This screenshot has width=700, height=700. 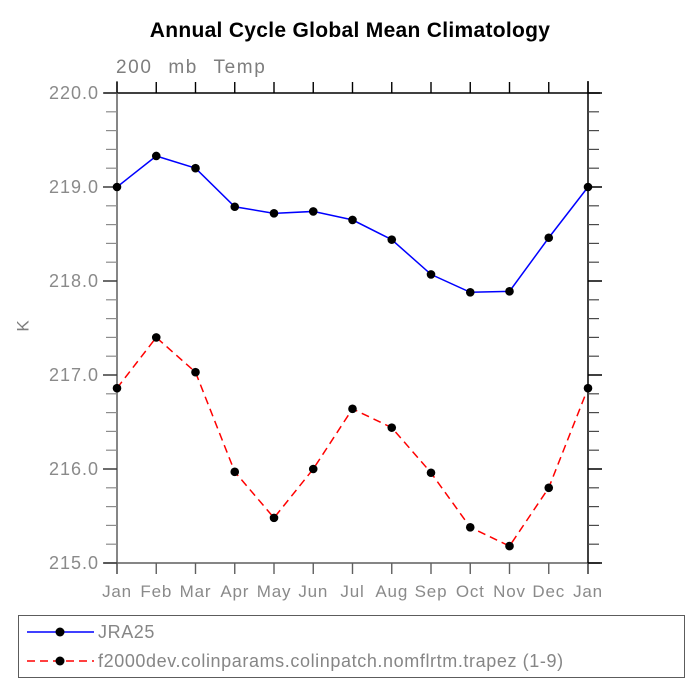 I want to click on y-axis-tick-label: 219.0, so click(x=74, y=187).